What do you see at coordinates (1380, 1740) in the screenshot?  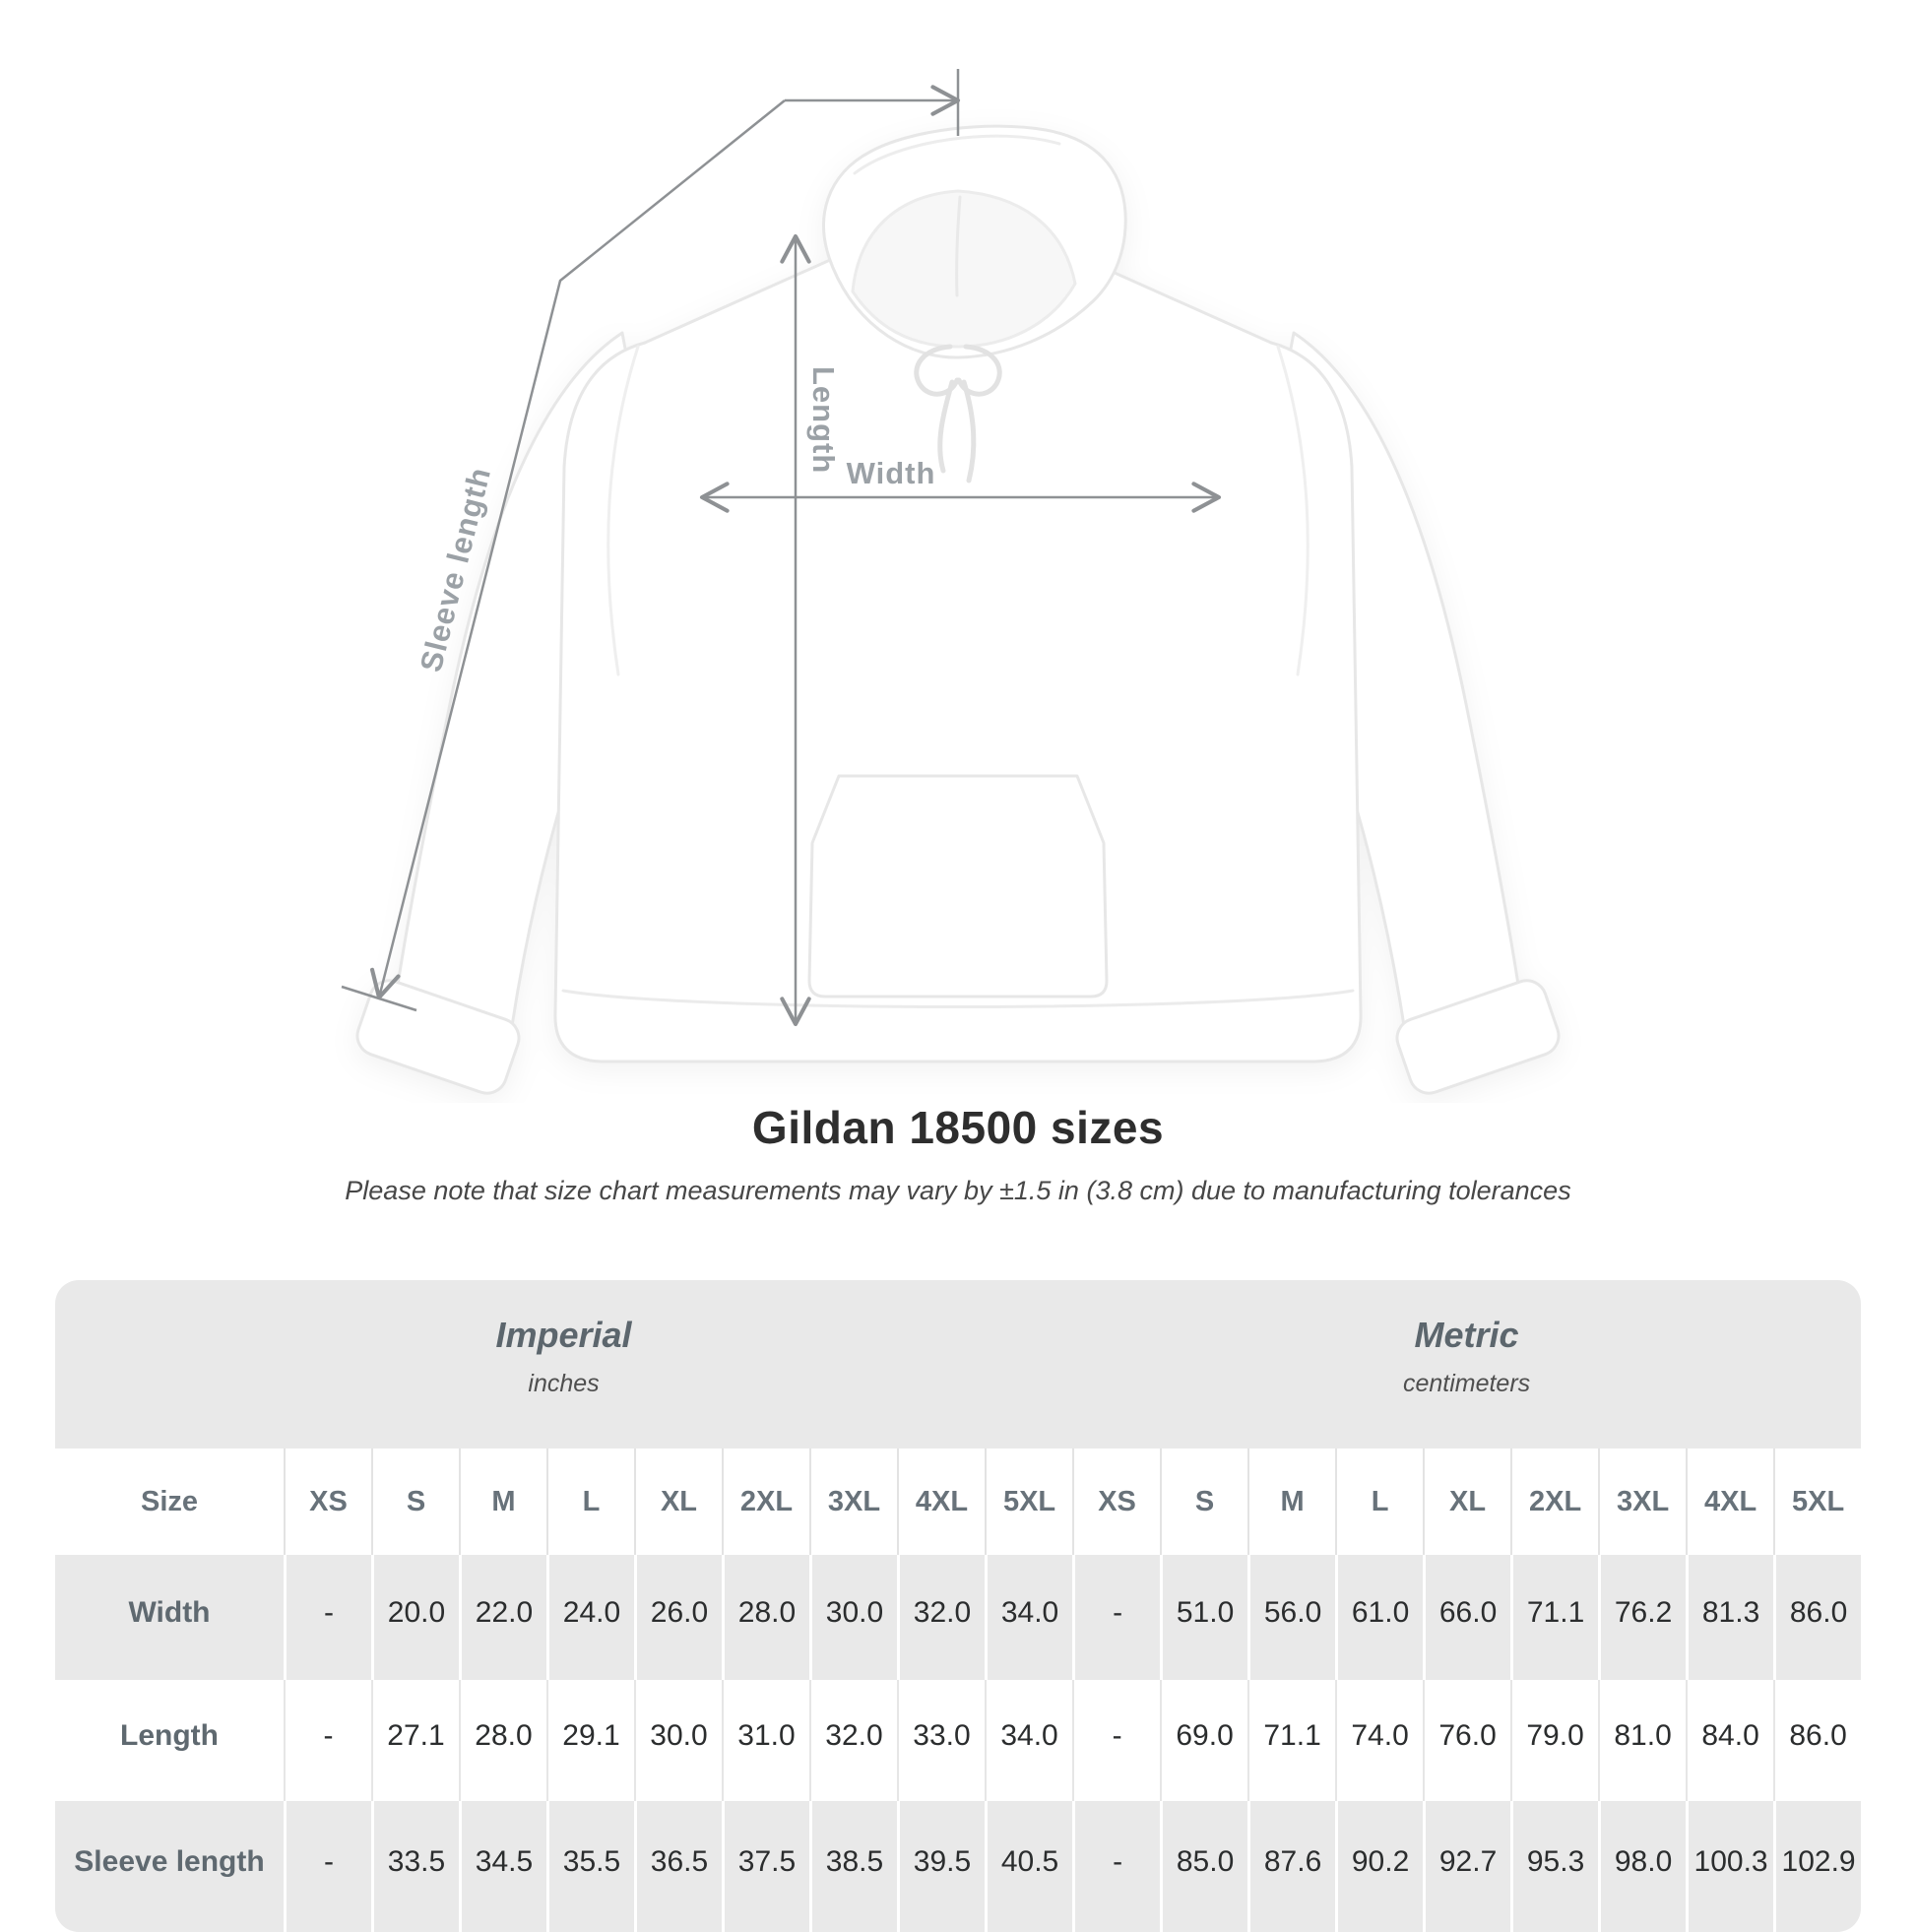 I see `value-cell: 74.0` at bounding box center [1380, 1740].